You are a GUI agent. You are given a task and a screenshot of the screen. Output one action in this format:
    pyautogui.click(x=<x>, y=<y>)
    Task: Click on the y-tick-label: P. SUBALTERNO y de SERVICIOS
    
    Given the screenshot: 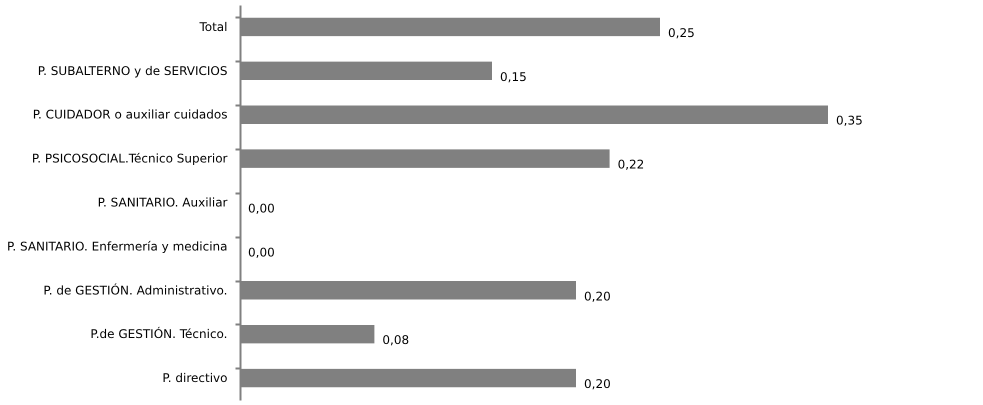 What is the action you would take?
    pyautogui.click(x=133, y=71)
    